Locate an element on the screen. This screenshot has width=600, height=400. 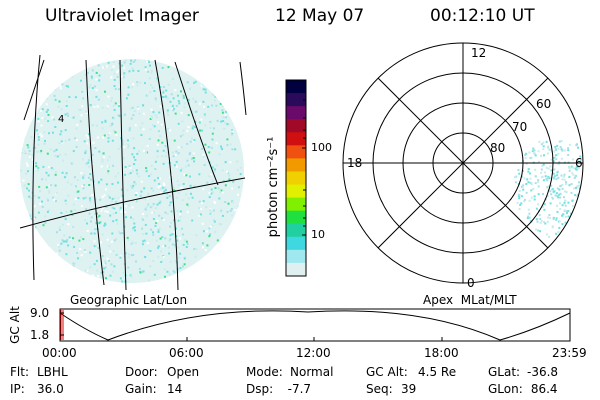
mlt-label-12: 12 is located at coordinates (479, 53).